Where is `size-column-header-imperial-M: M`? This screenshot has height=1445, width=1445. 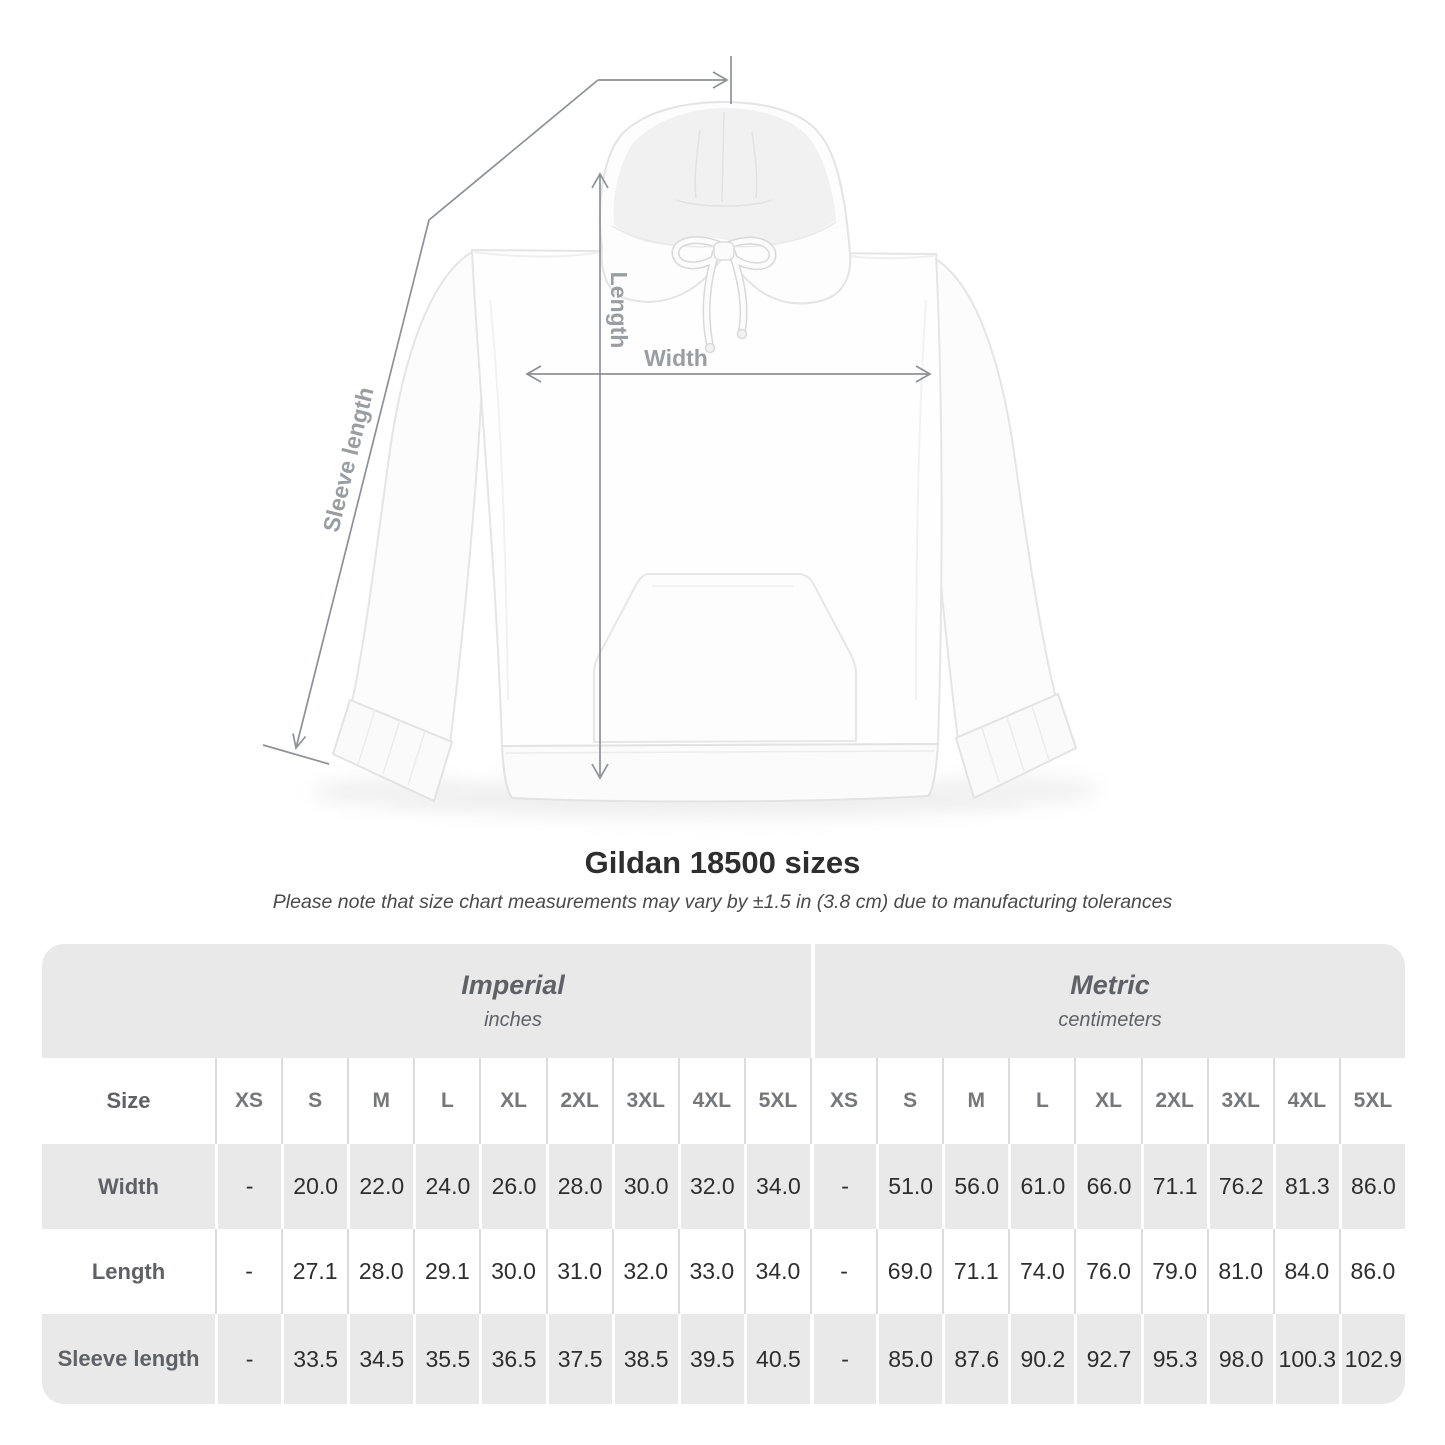
size-column-header-imperial-M: M is located at coordinates (380, 1101).